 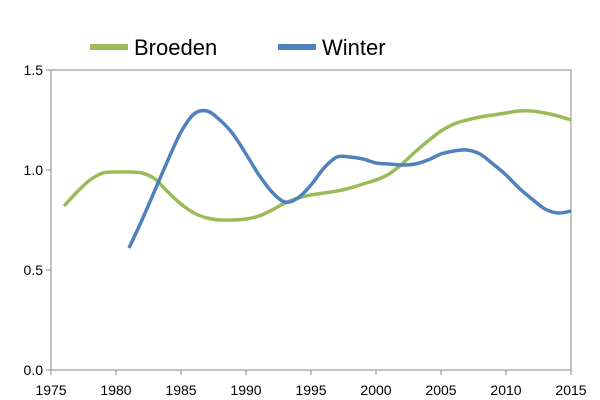 What do you see at coordinates (34, 170) in the screenshot?
I see `y-tick-label: 1.0` at bounding box center [34, 170].